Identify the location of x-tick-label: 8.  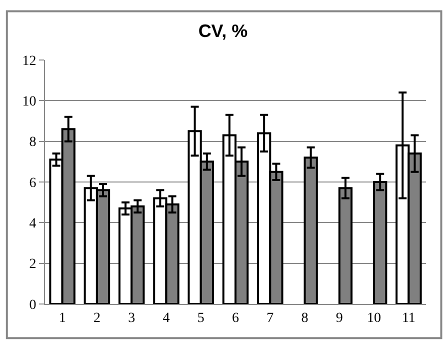
(304, 318).